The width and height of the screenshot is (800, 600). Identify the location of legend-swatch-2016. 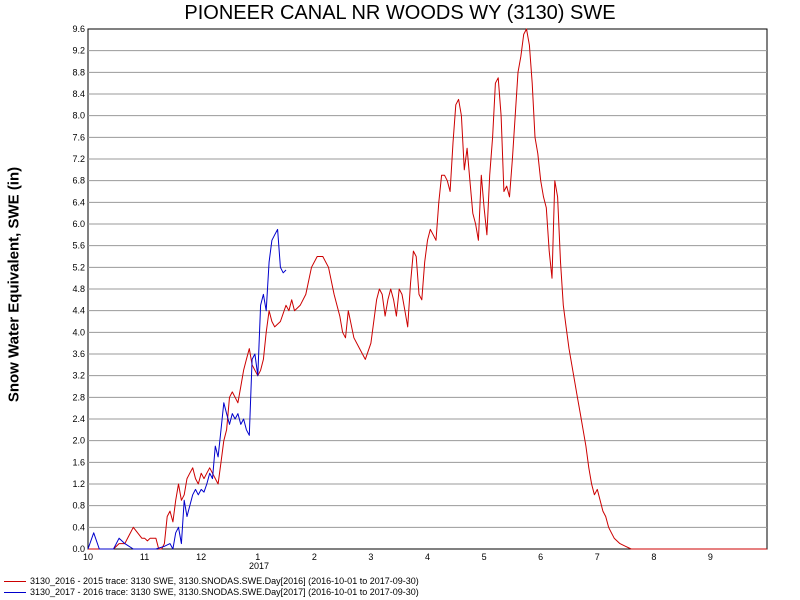
(15, 582).